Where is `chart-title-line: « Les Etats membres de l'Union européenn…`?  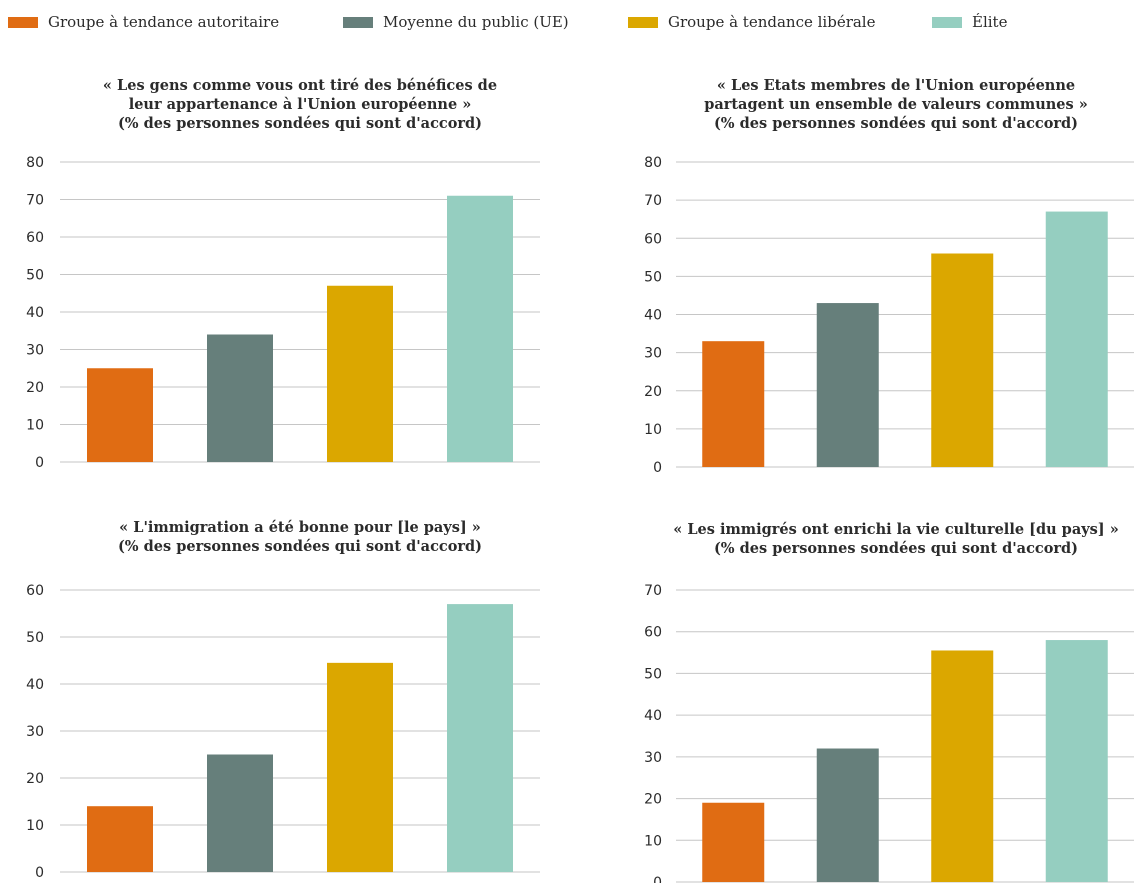 chart-title-line: « Les Etats membres de l'Union européenn… is located at coordinates (896, 85).